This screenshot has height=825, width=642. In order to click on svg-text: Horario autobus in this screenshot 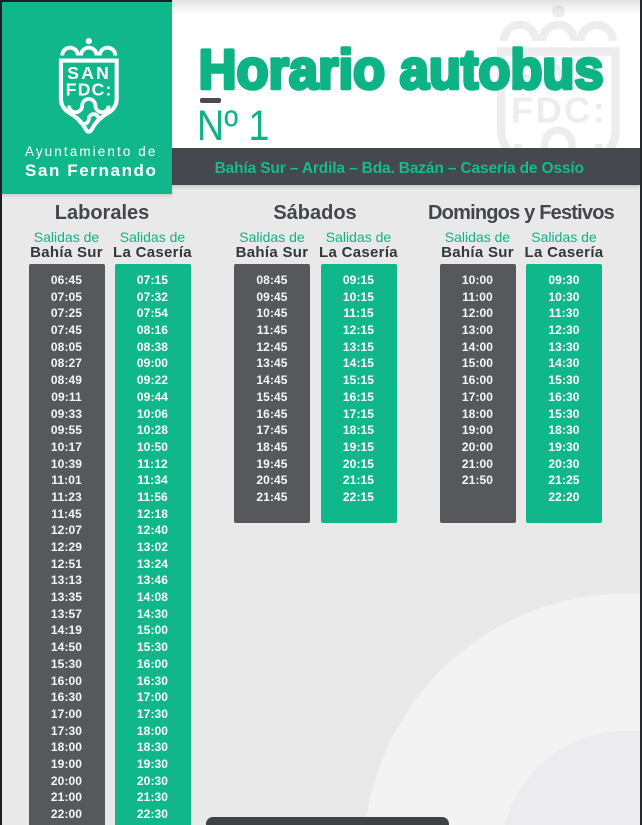, I will do `click(401, 71)`.